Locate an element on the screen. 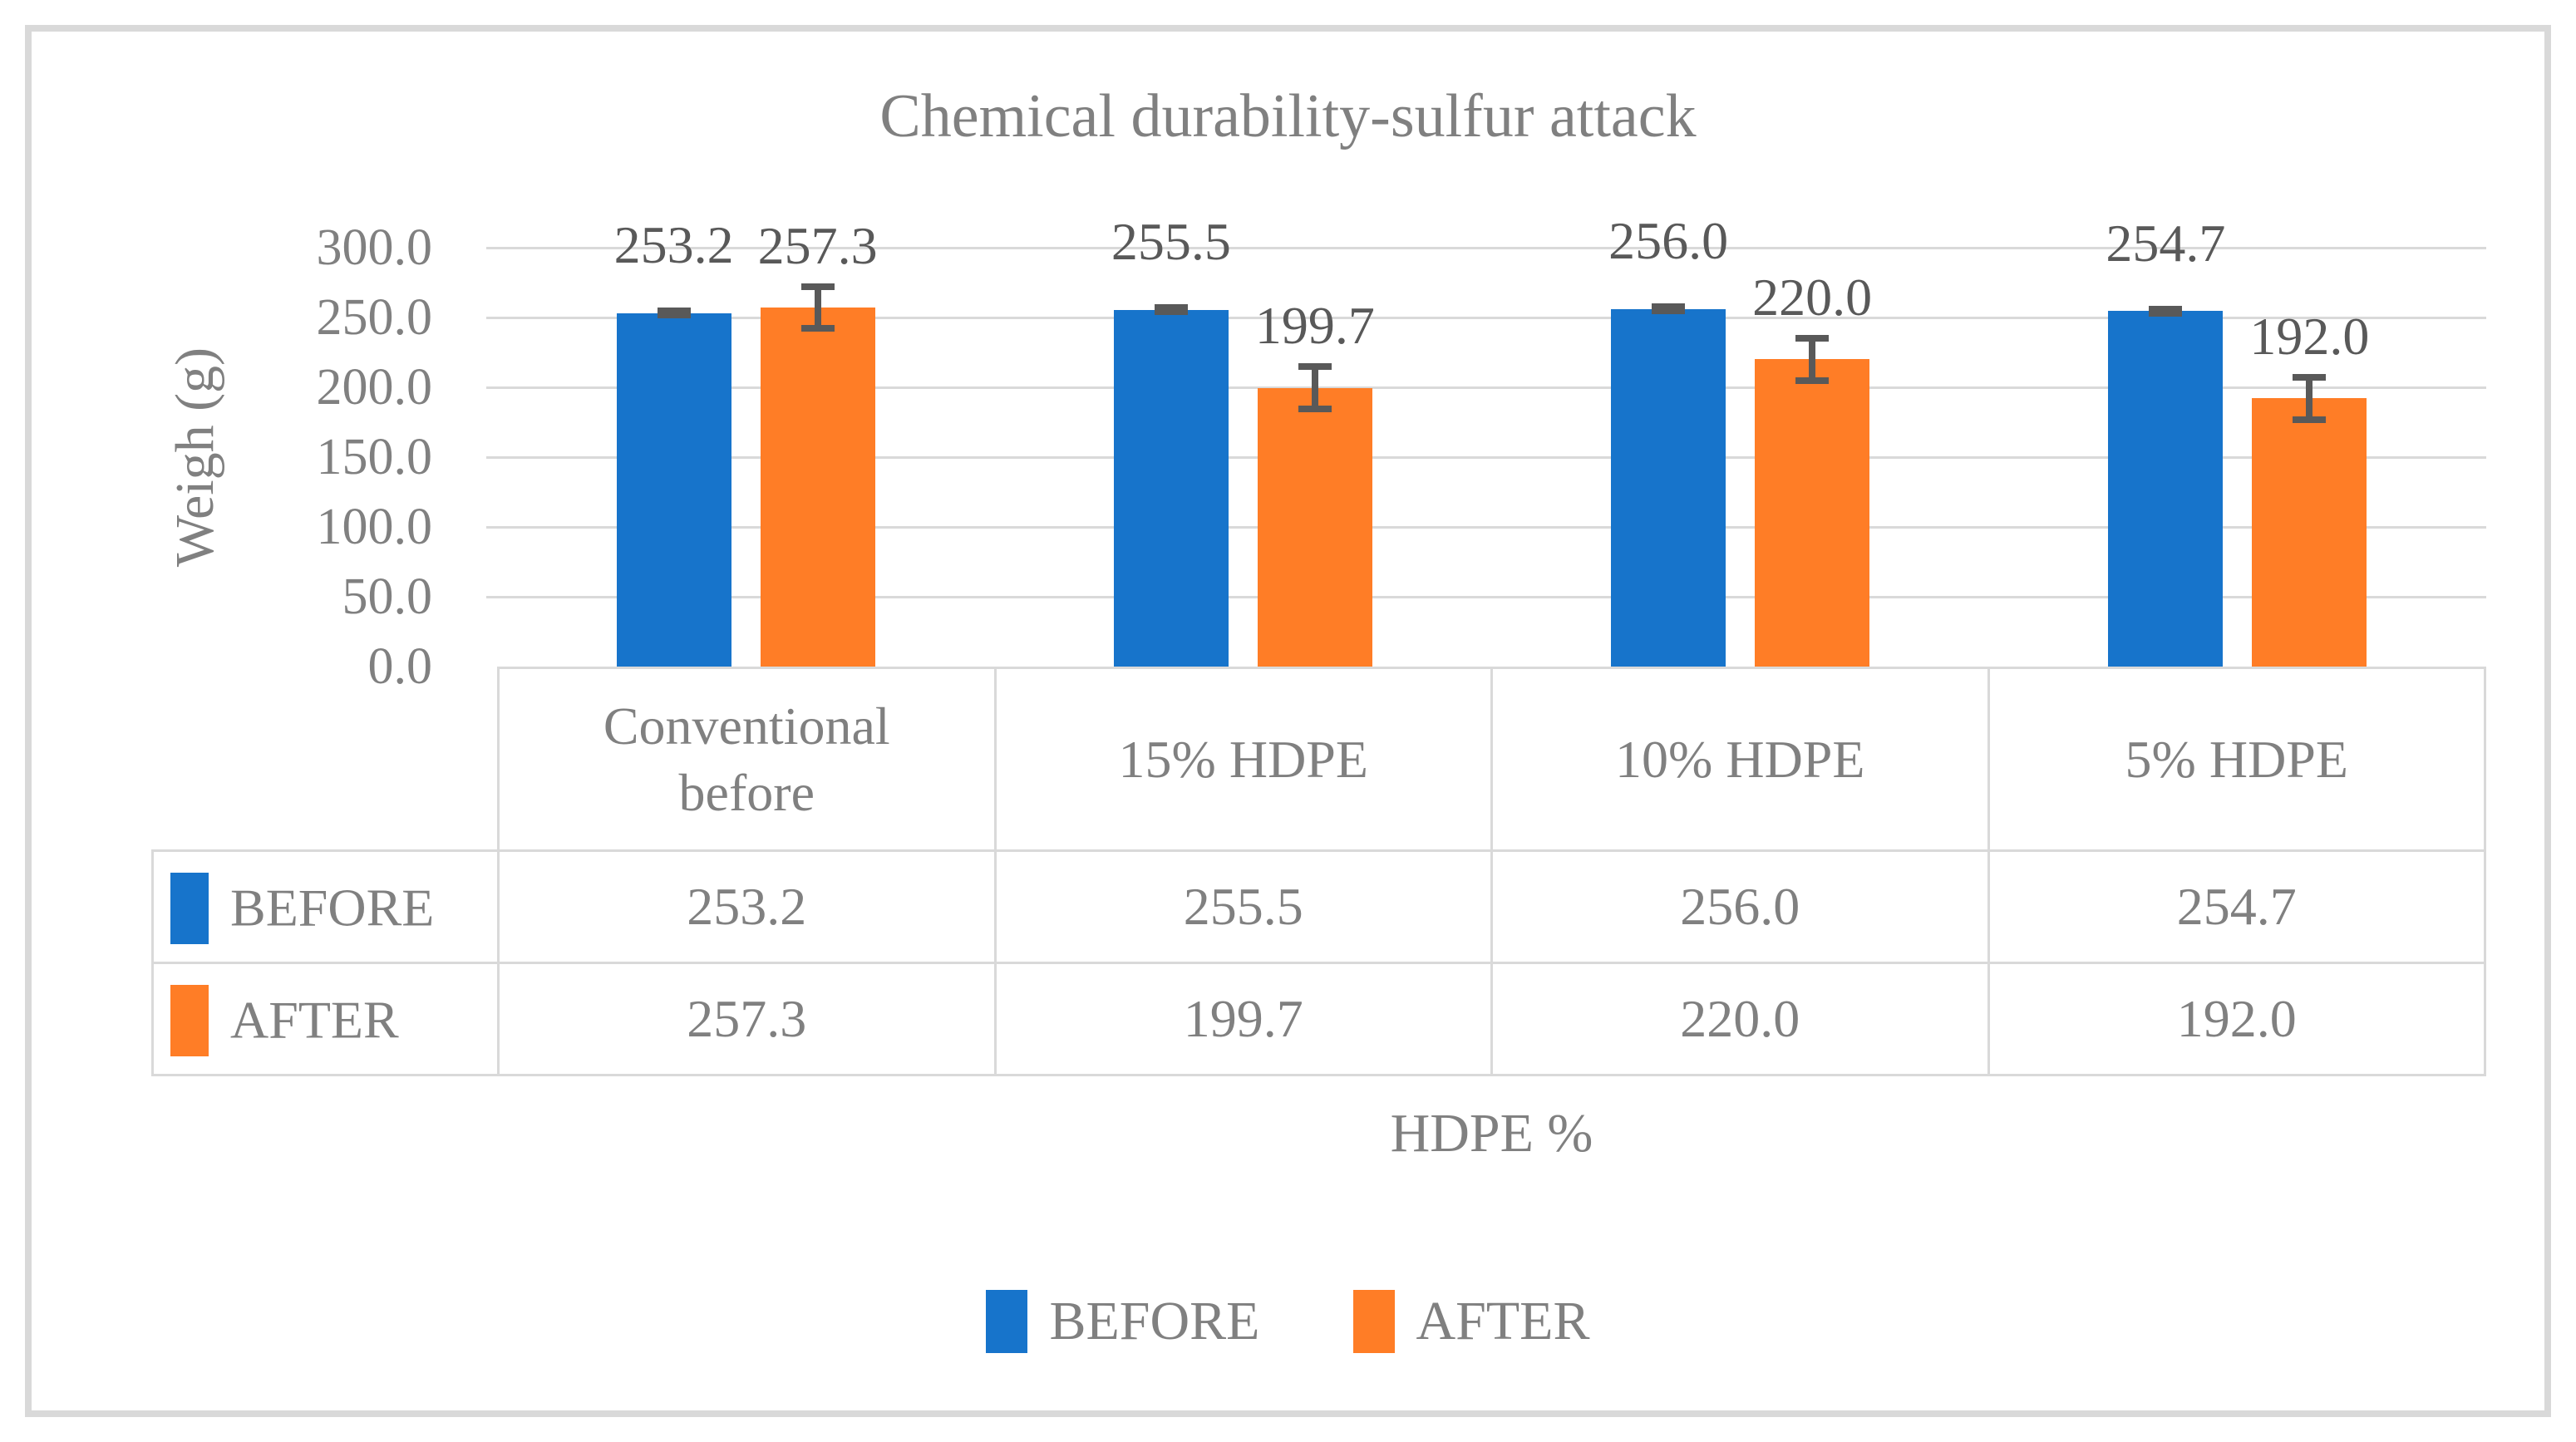 The image size is (2576, 1442). y-tick-label: 250.0 is located at coordinates (374, 317).